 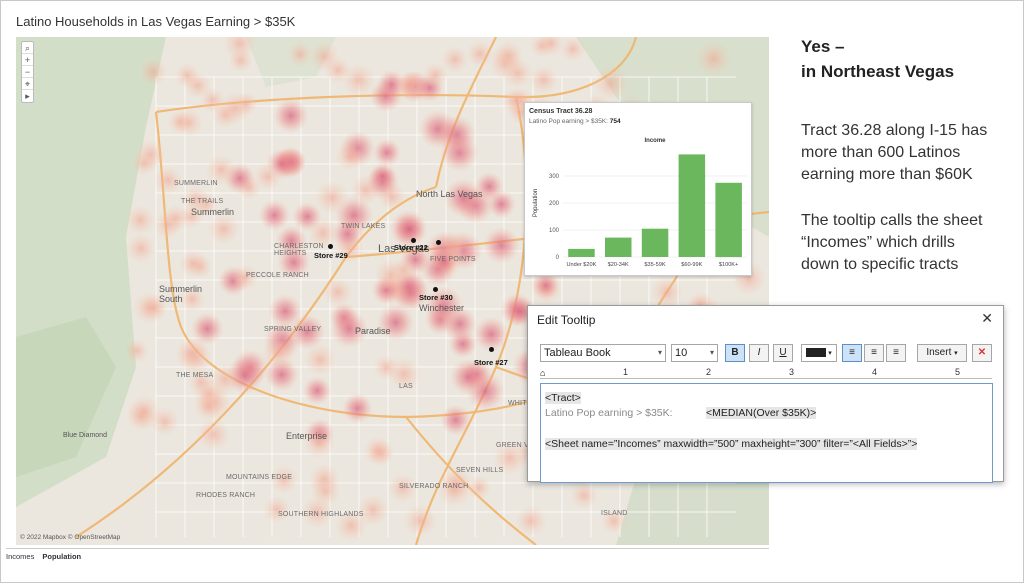 What do you see at coordinates (202, 201) in the screenshot?
I see `area-label: THE TRAILS` at bounding box center [202, 201].